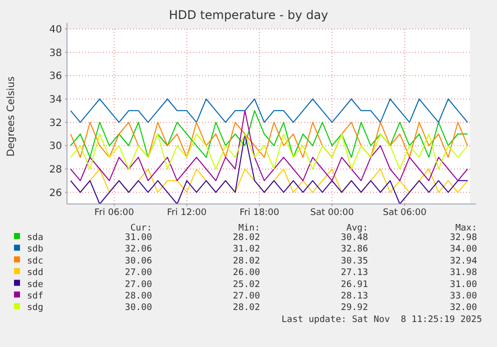 The image size is (497, 347). I want to click on text: 26.00, so click(246, 273).